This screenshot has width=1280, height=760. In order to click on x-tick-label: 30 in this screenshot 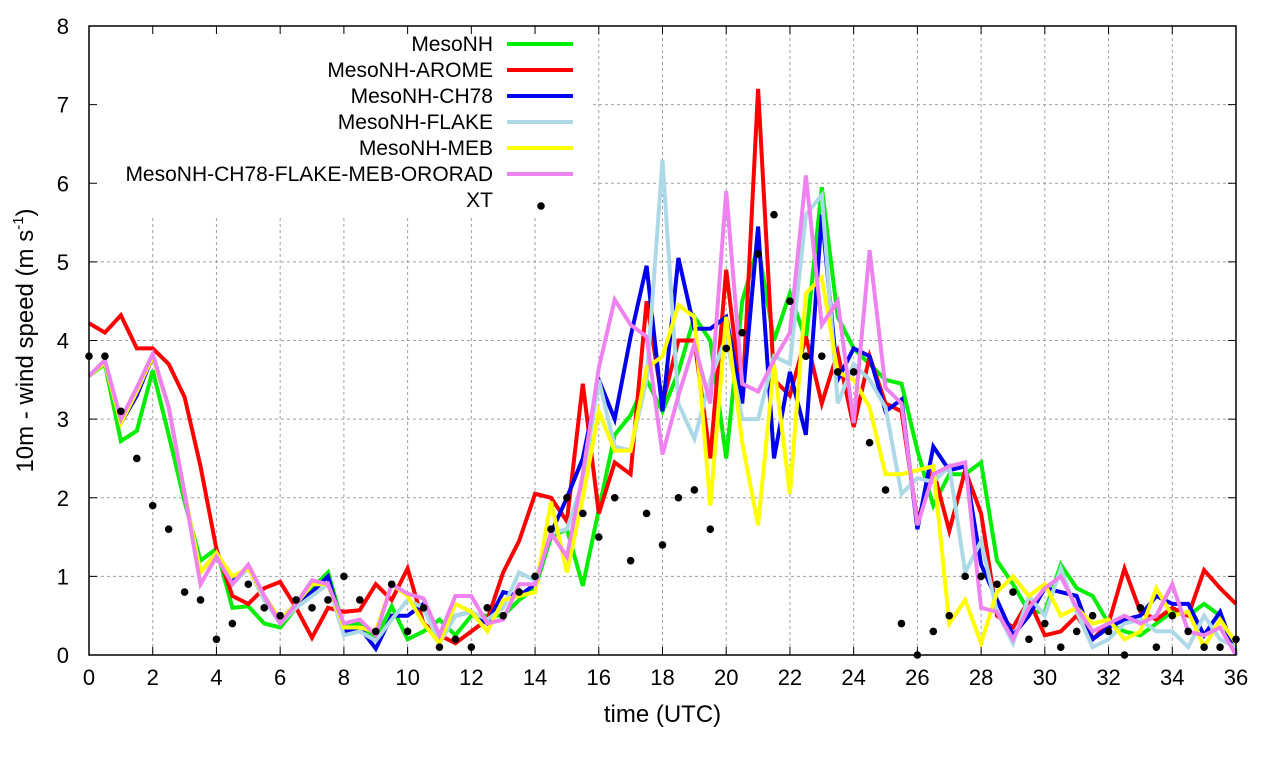, I will do `click(1045, 677)`.